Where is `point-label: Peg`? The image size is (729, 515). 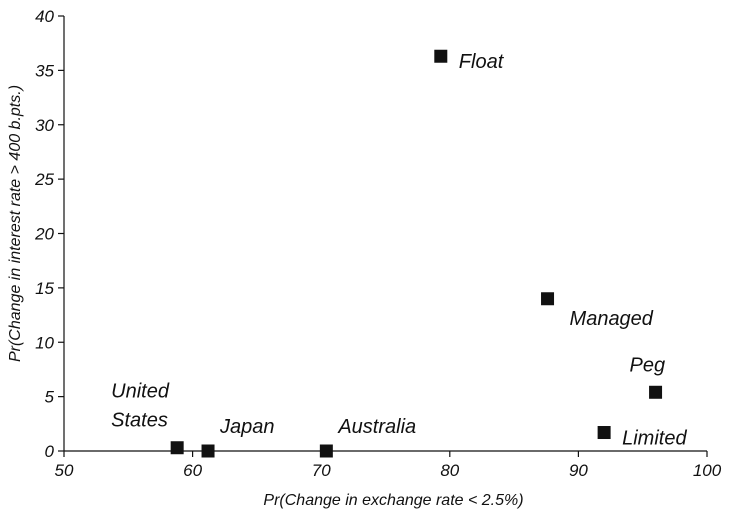
point-label: Peg is located at coordinates (648, 365).